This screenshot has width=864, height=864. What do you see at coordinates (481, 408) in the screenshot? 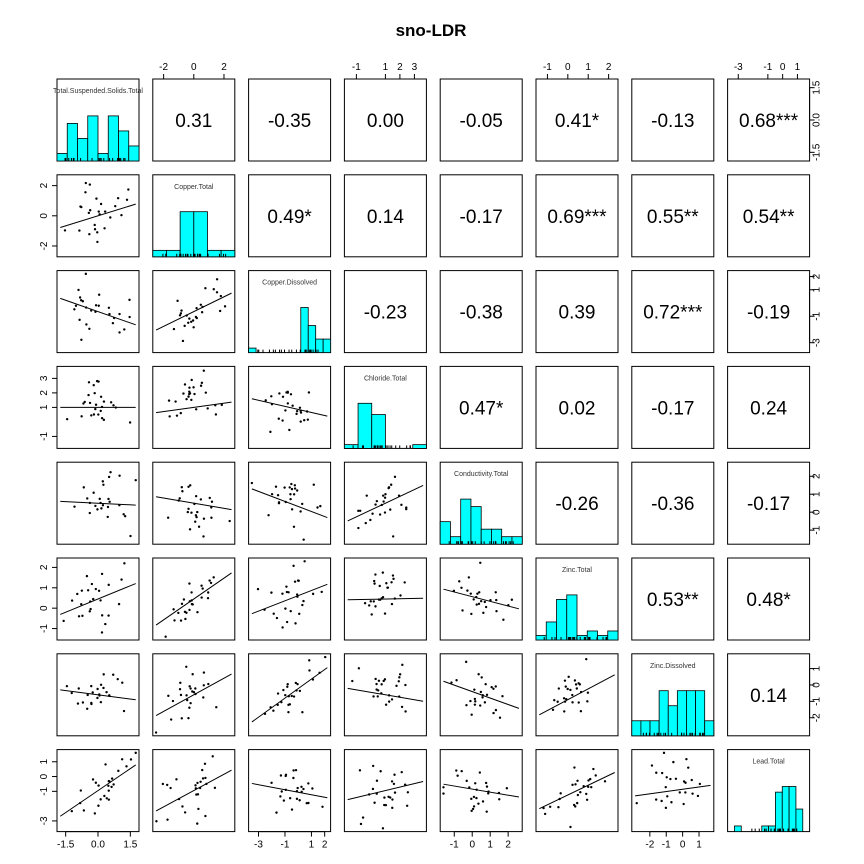
I see `correlation-value: 0.47*` at bounding box center [481, 408].